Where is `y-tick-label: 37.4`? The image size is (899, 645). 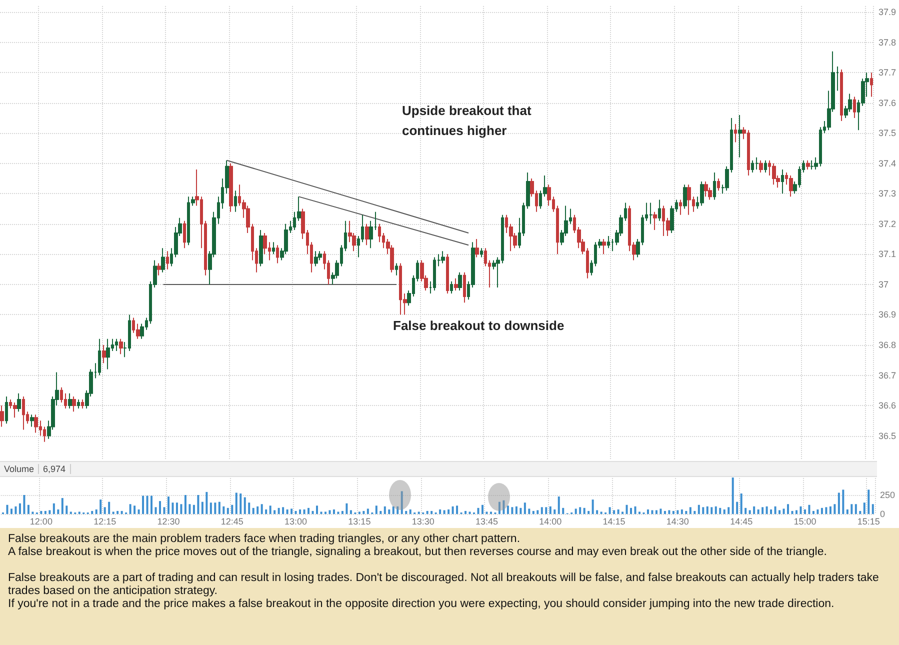 y-tick-label: 37.4 is located at coordinates (887, 163).